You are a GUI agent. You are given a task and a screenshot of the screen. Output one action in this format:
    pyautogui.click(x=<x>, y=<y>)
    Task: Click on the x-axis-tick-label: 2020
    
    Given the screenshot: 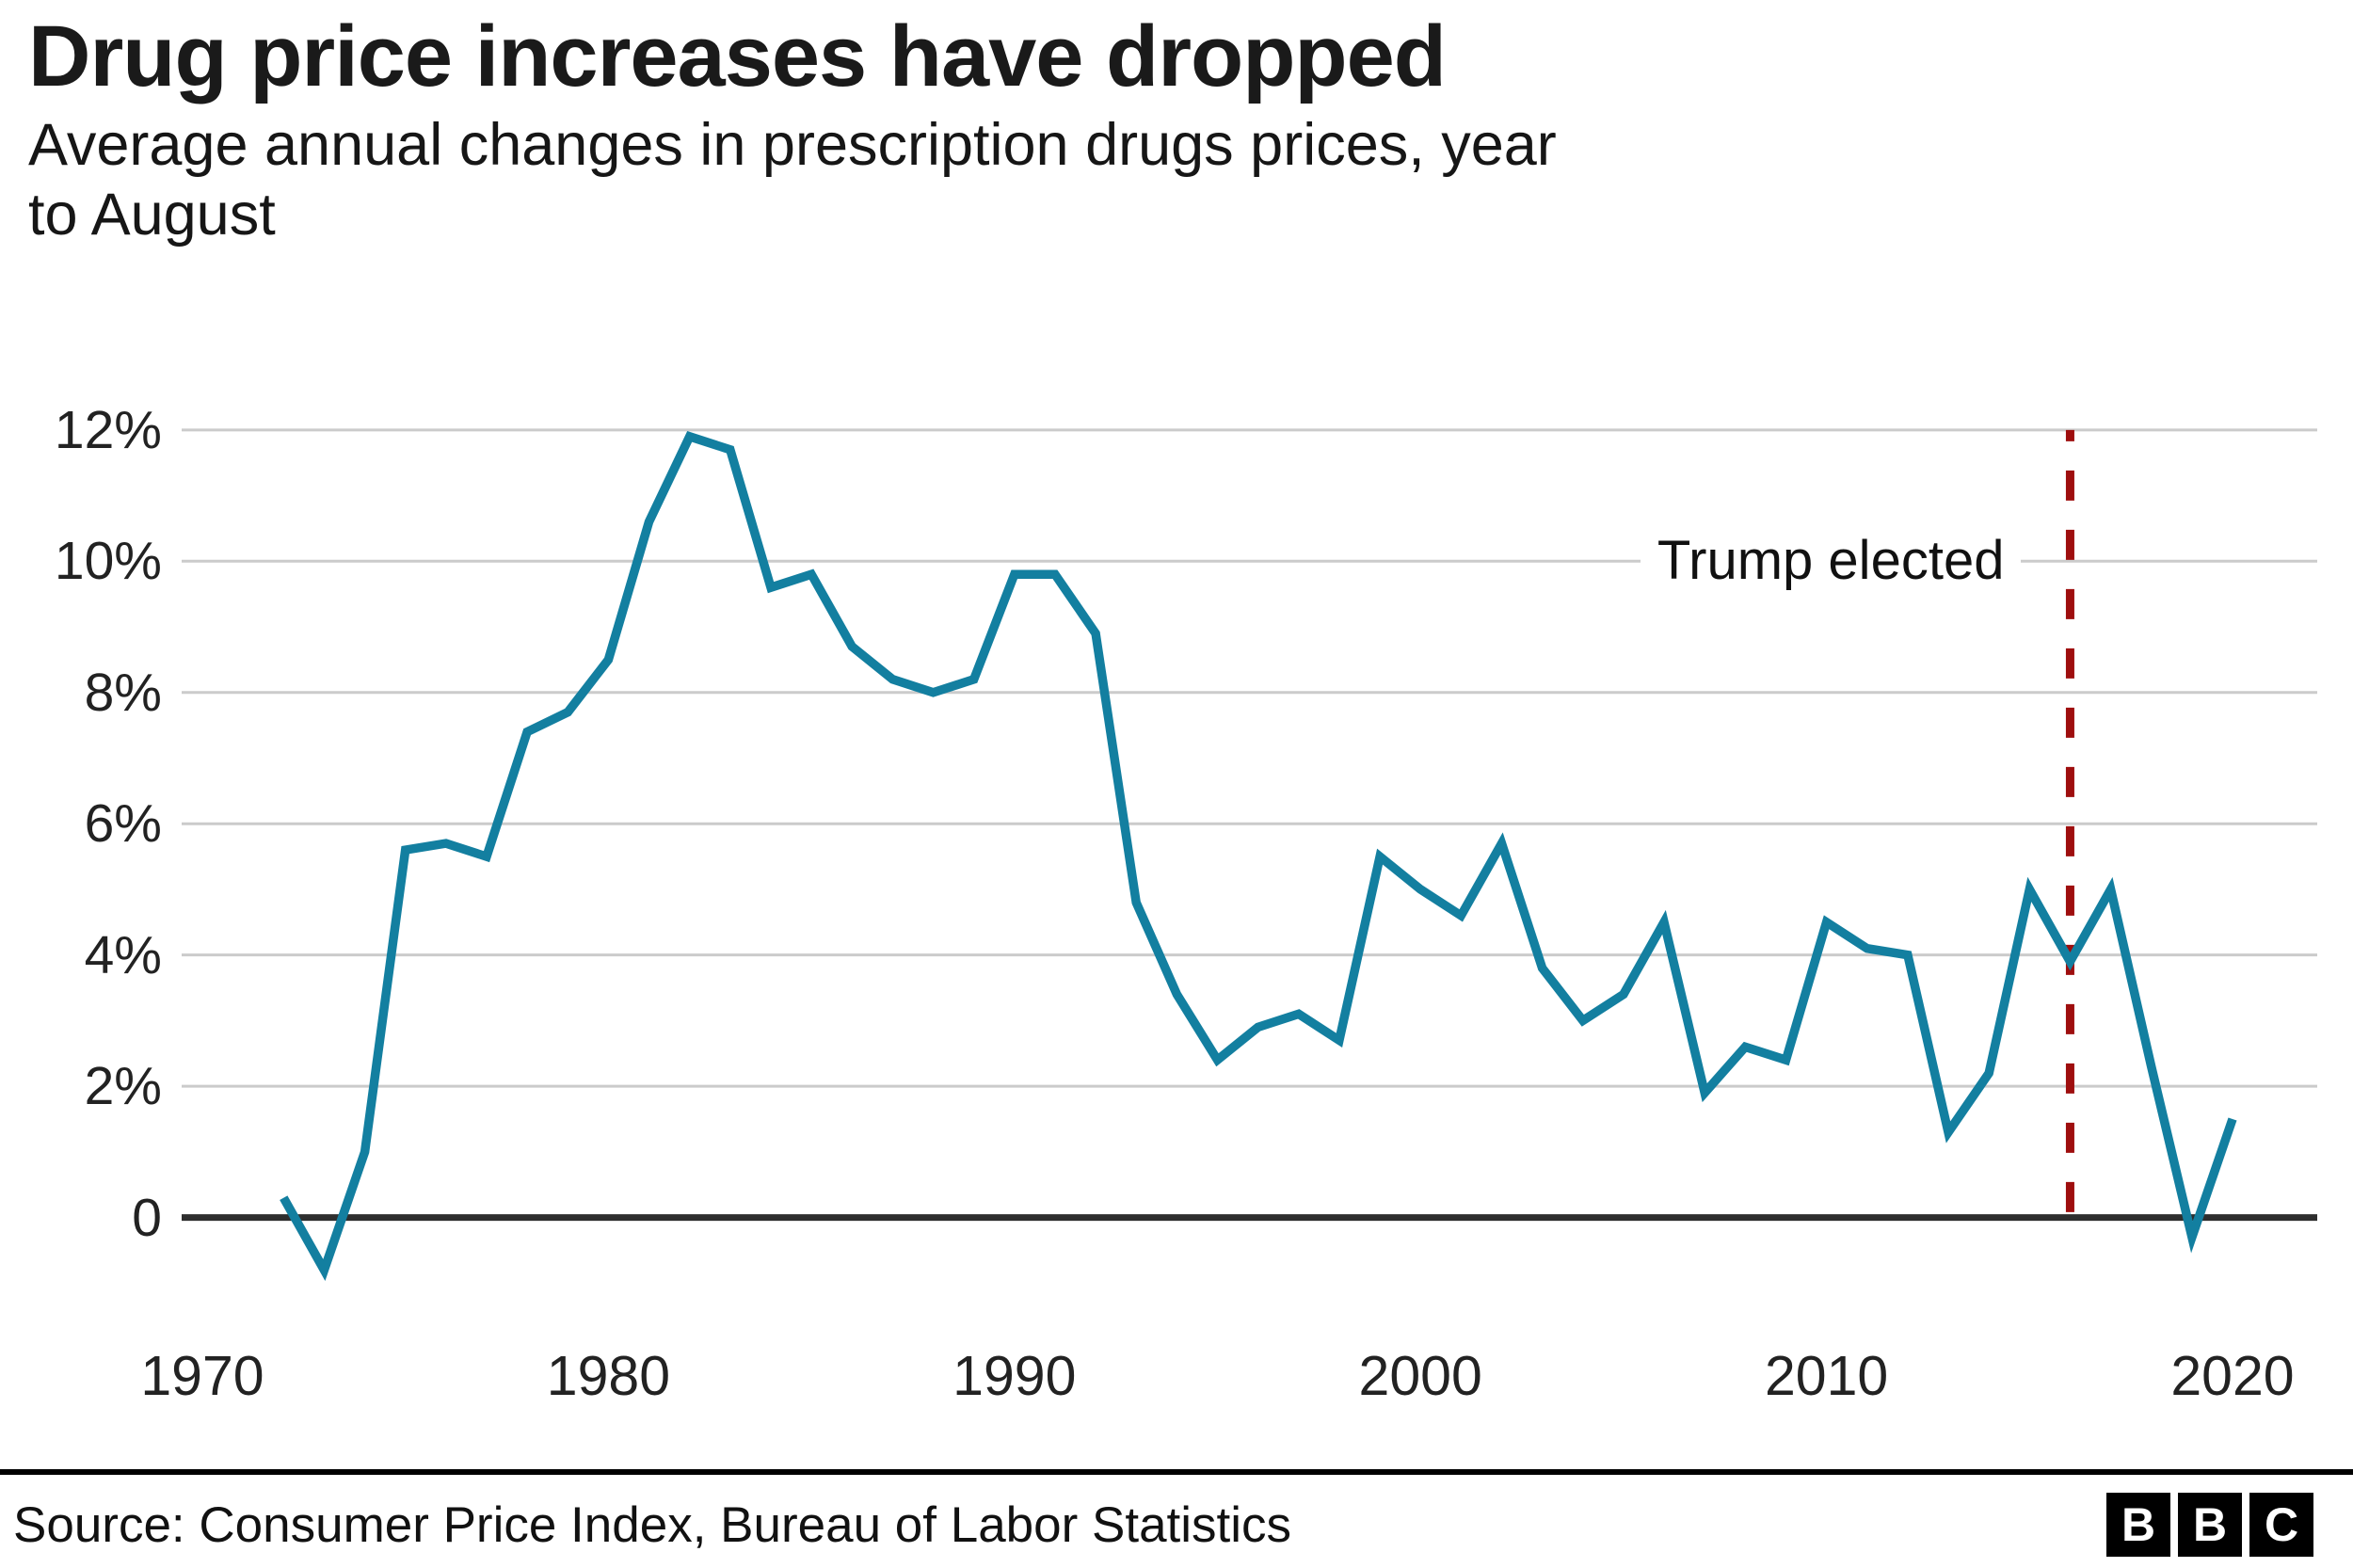 What is the action you would take?
    pyautogui.click(x=2232, y=1376)
    